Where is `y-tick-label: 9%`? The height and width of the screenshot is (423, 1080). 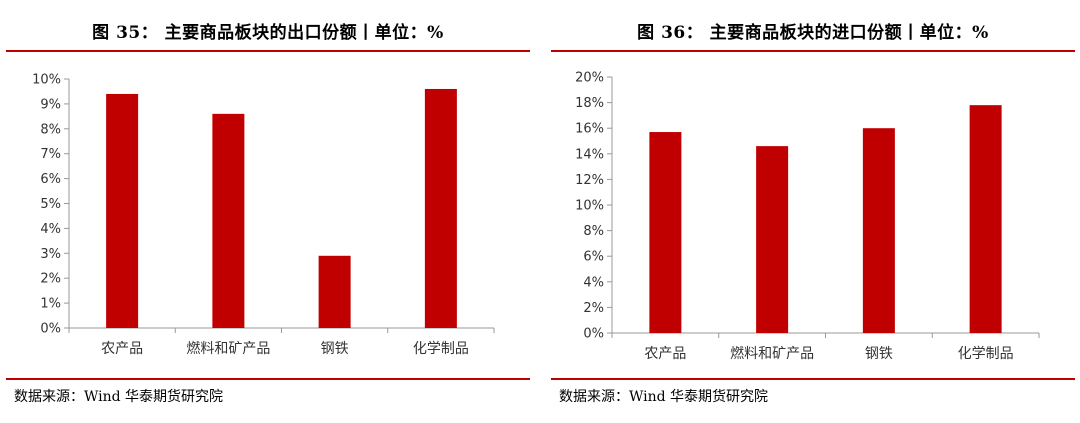 y-tick-label: 9% is located at coordinates (50, 104).